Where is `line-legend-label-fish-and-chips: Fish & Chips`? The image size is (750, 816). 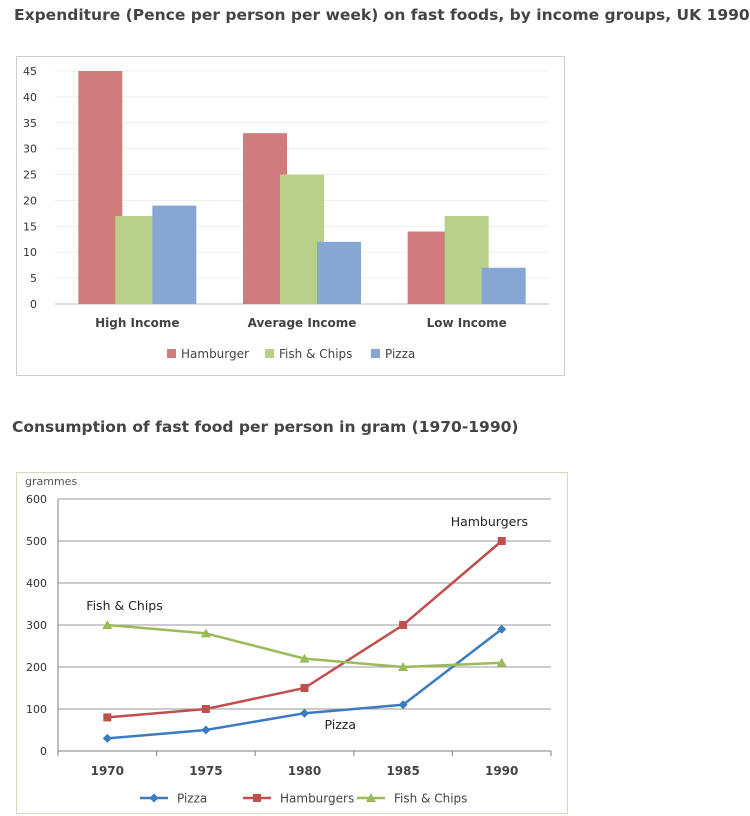
line-legend-label-fish-and-chips: Fish & Chips is located at coordinates (430, 799).